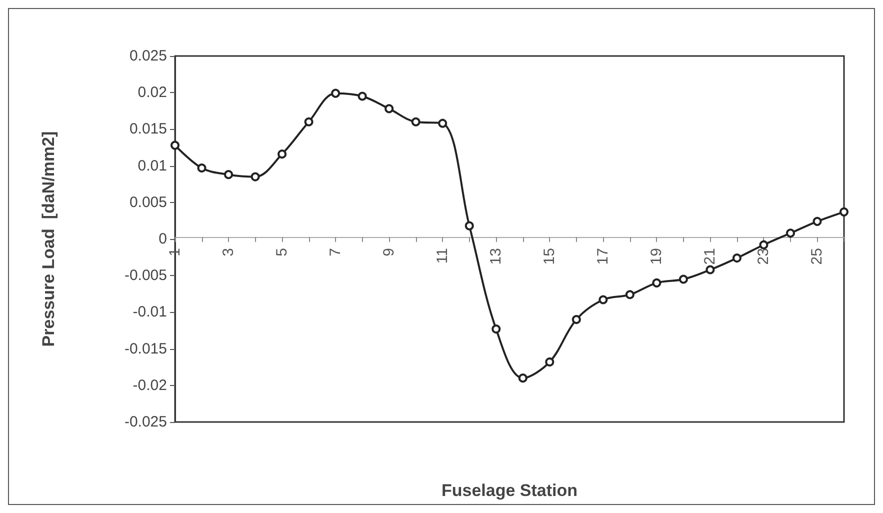  I want to click on y-tick-label: -0.025, so click(145, 422).